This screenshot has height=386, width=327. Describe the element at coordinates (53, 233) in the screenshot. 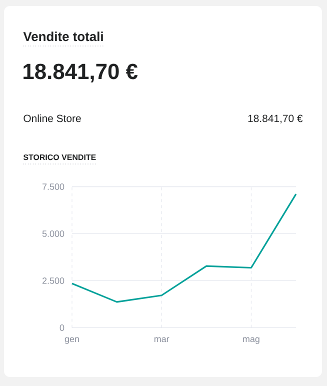

I see `y-tick-label: 5.000` at that location.